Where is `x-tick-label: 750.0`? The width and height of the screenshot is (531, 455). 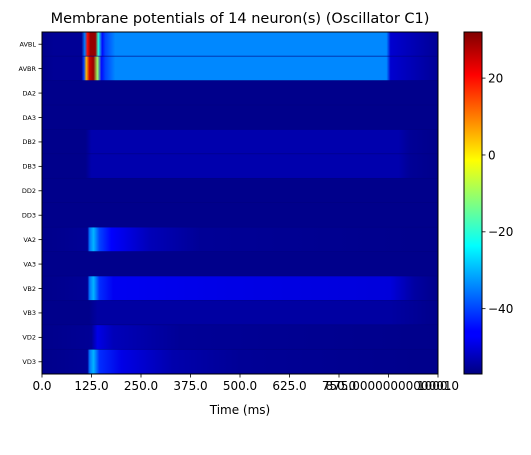 x-tick-label: 750.0 is located at coordinates (339, 386).